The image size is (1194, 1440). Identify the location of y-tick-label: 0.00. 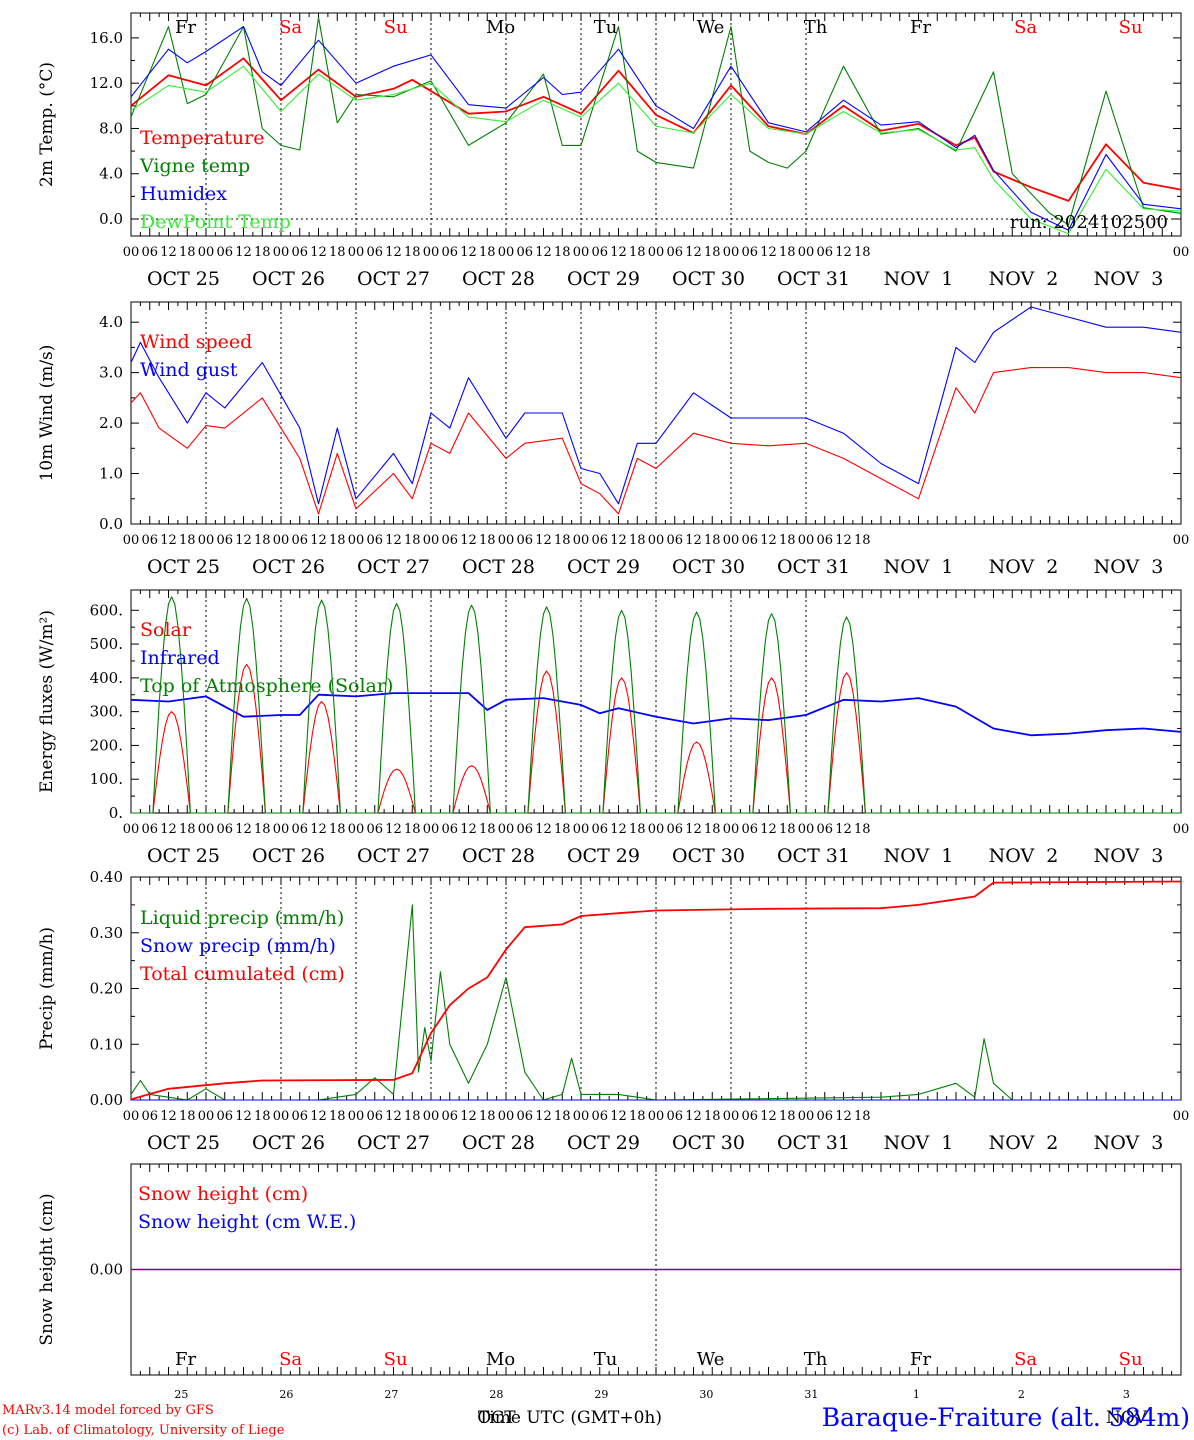
(106, 1100).